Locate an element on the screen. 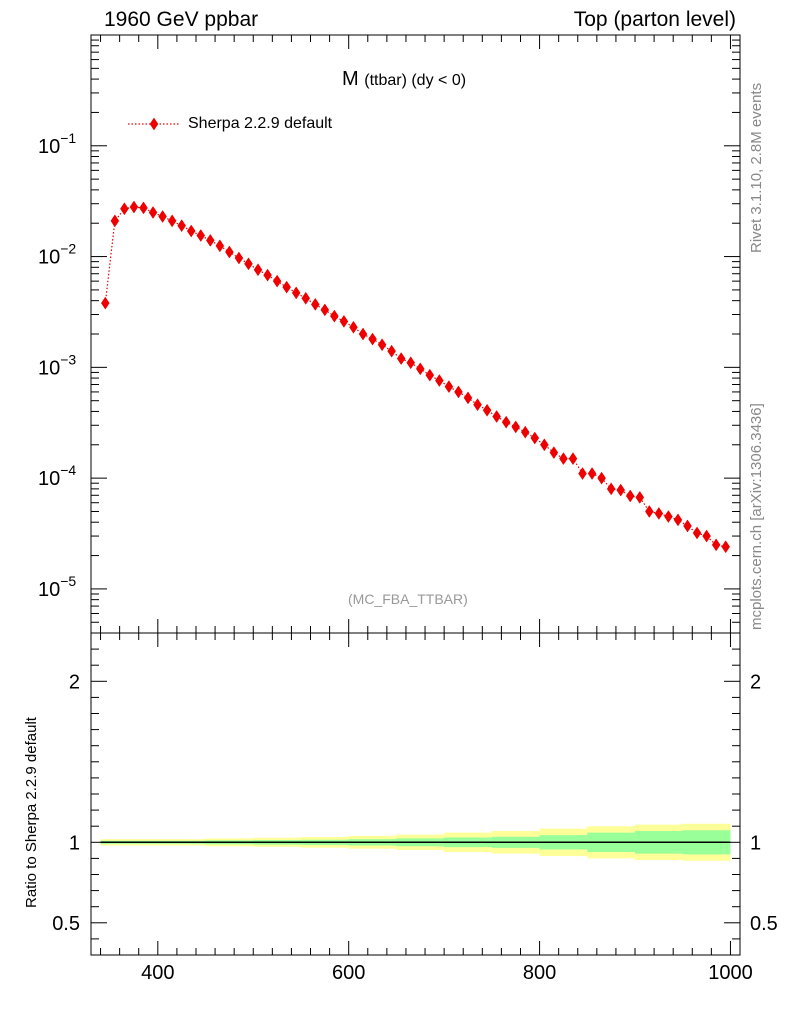 The width and height of the screenshot is (786, 1024). x-tick-label: 1000 is located at coordinates (730, 973).